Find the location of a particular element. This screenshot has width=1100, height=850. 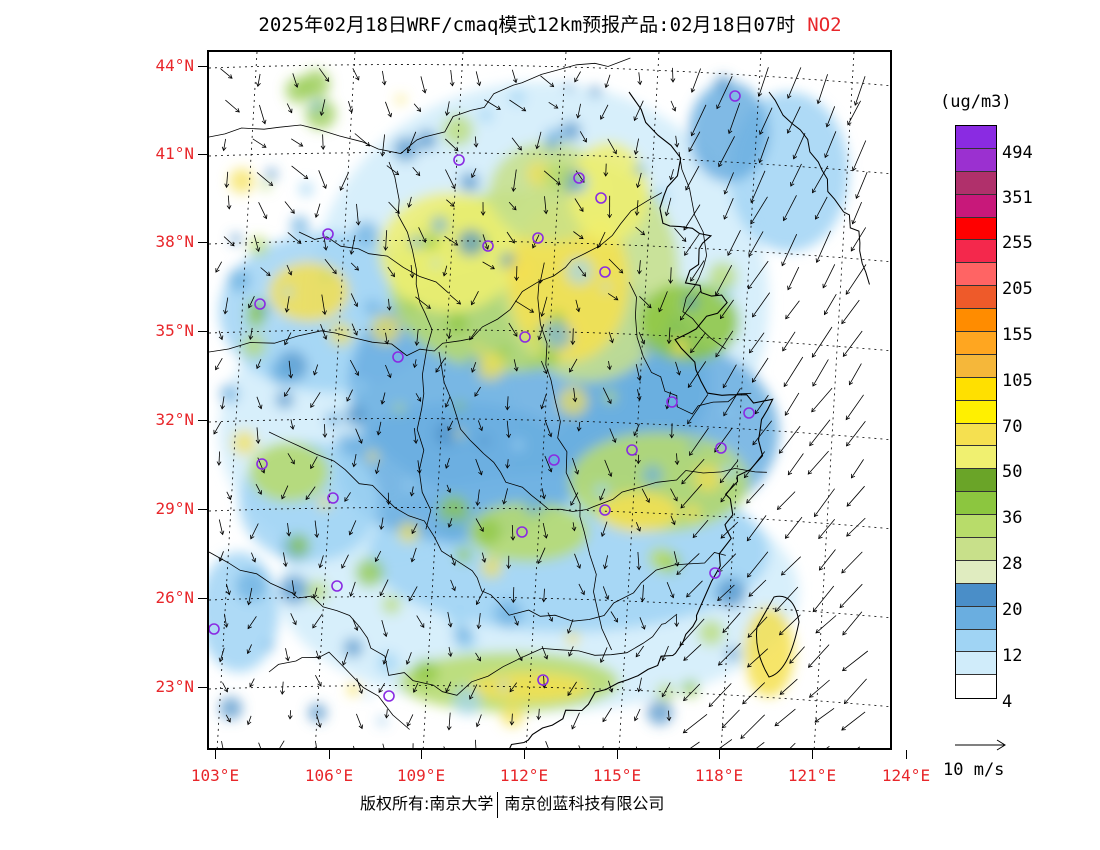

lat-label: 38°N is located at coordinates (174, 241).